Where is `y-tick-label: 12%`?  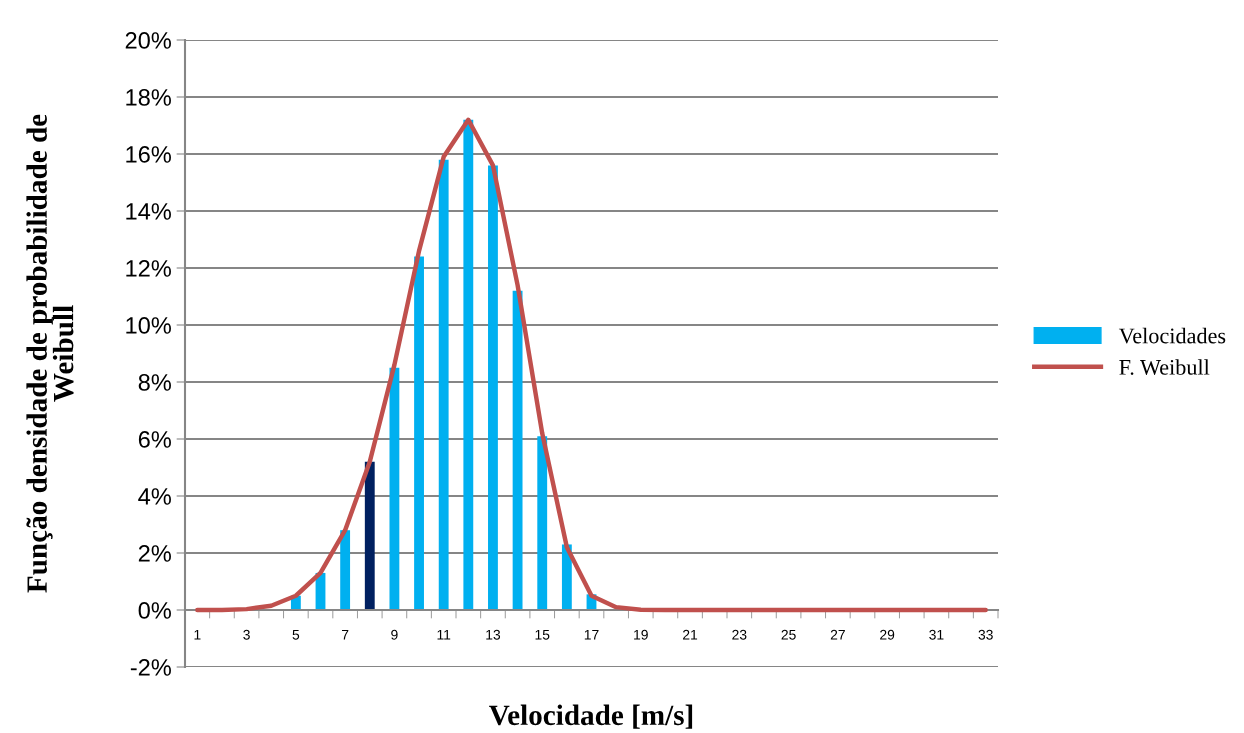 y-tick-label: 12% is located at coordinates (148, 268).